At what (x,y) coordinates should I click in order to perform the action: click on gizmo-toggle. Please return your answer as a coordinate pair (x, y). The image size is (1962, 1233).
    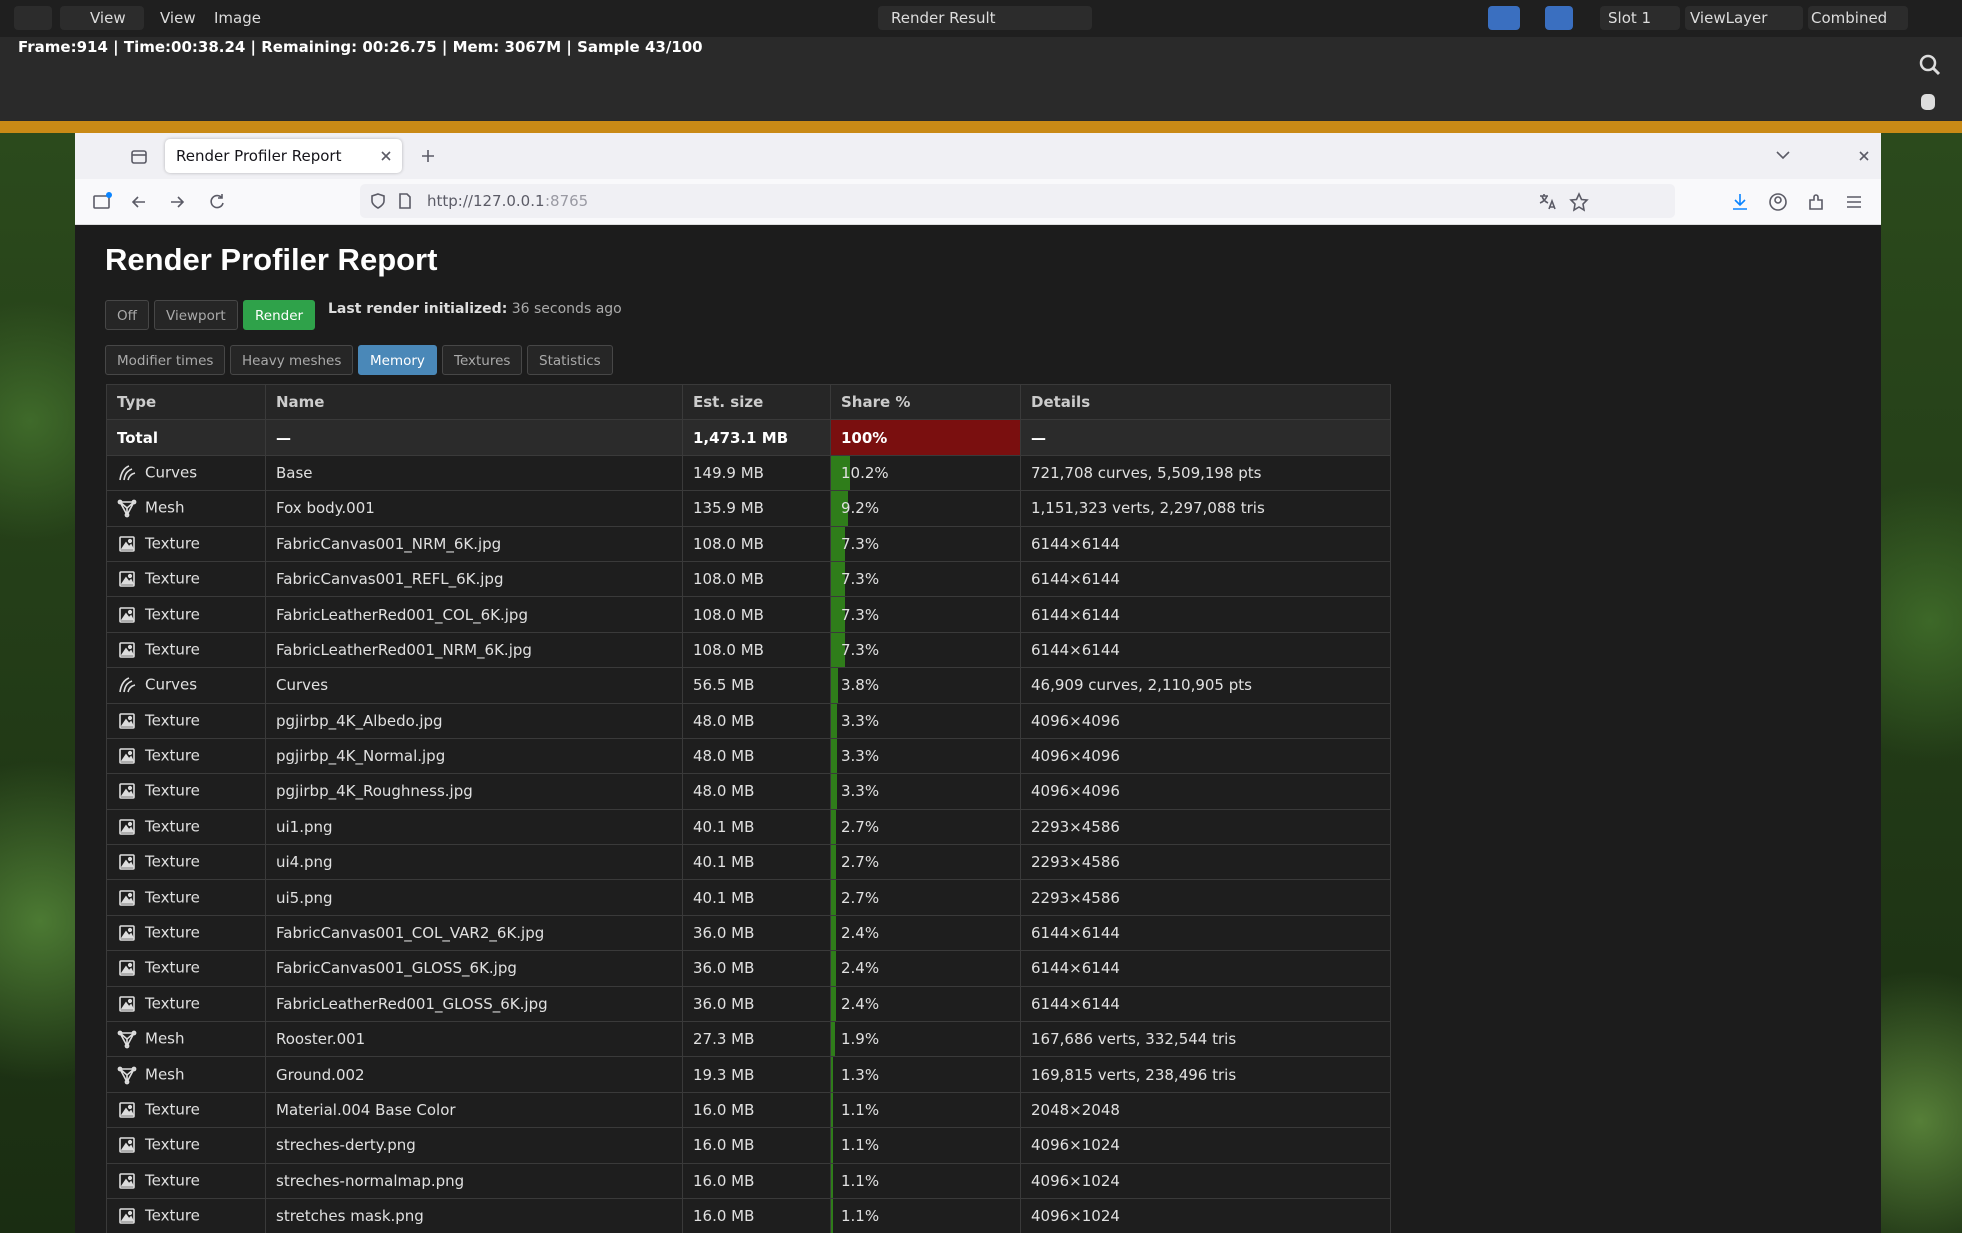
    Looking at the image, I should click on (1504, 18).